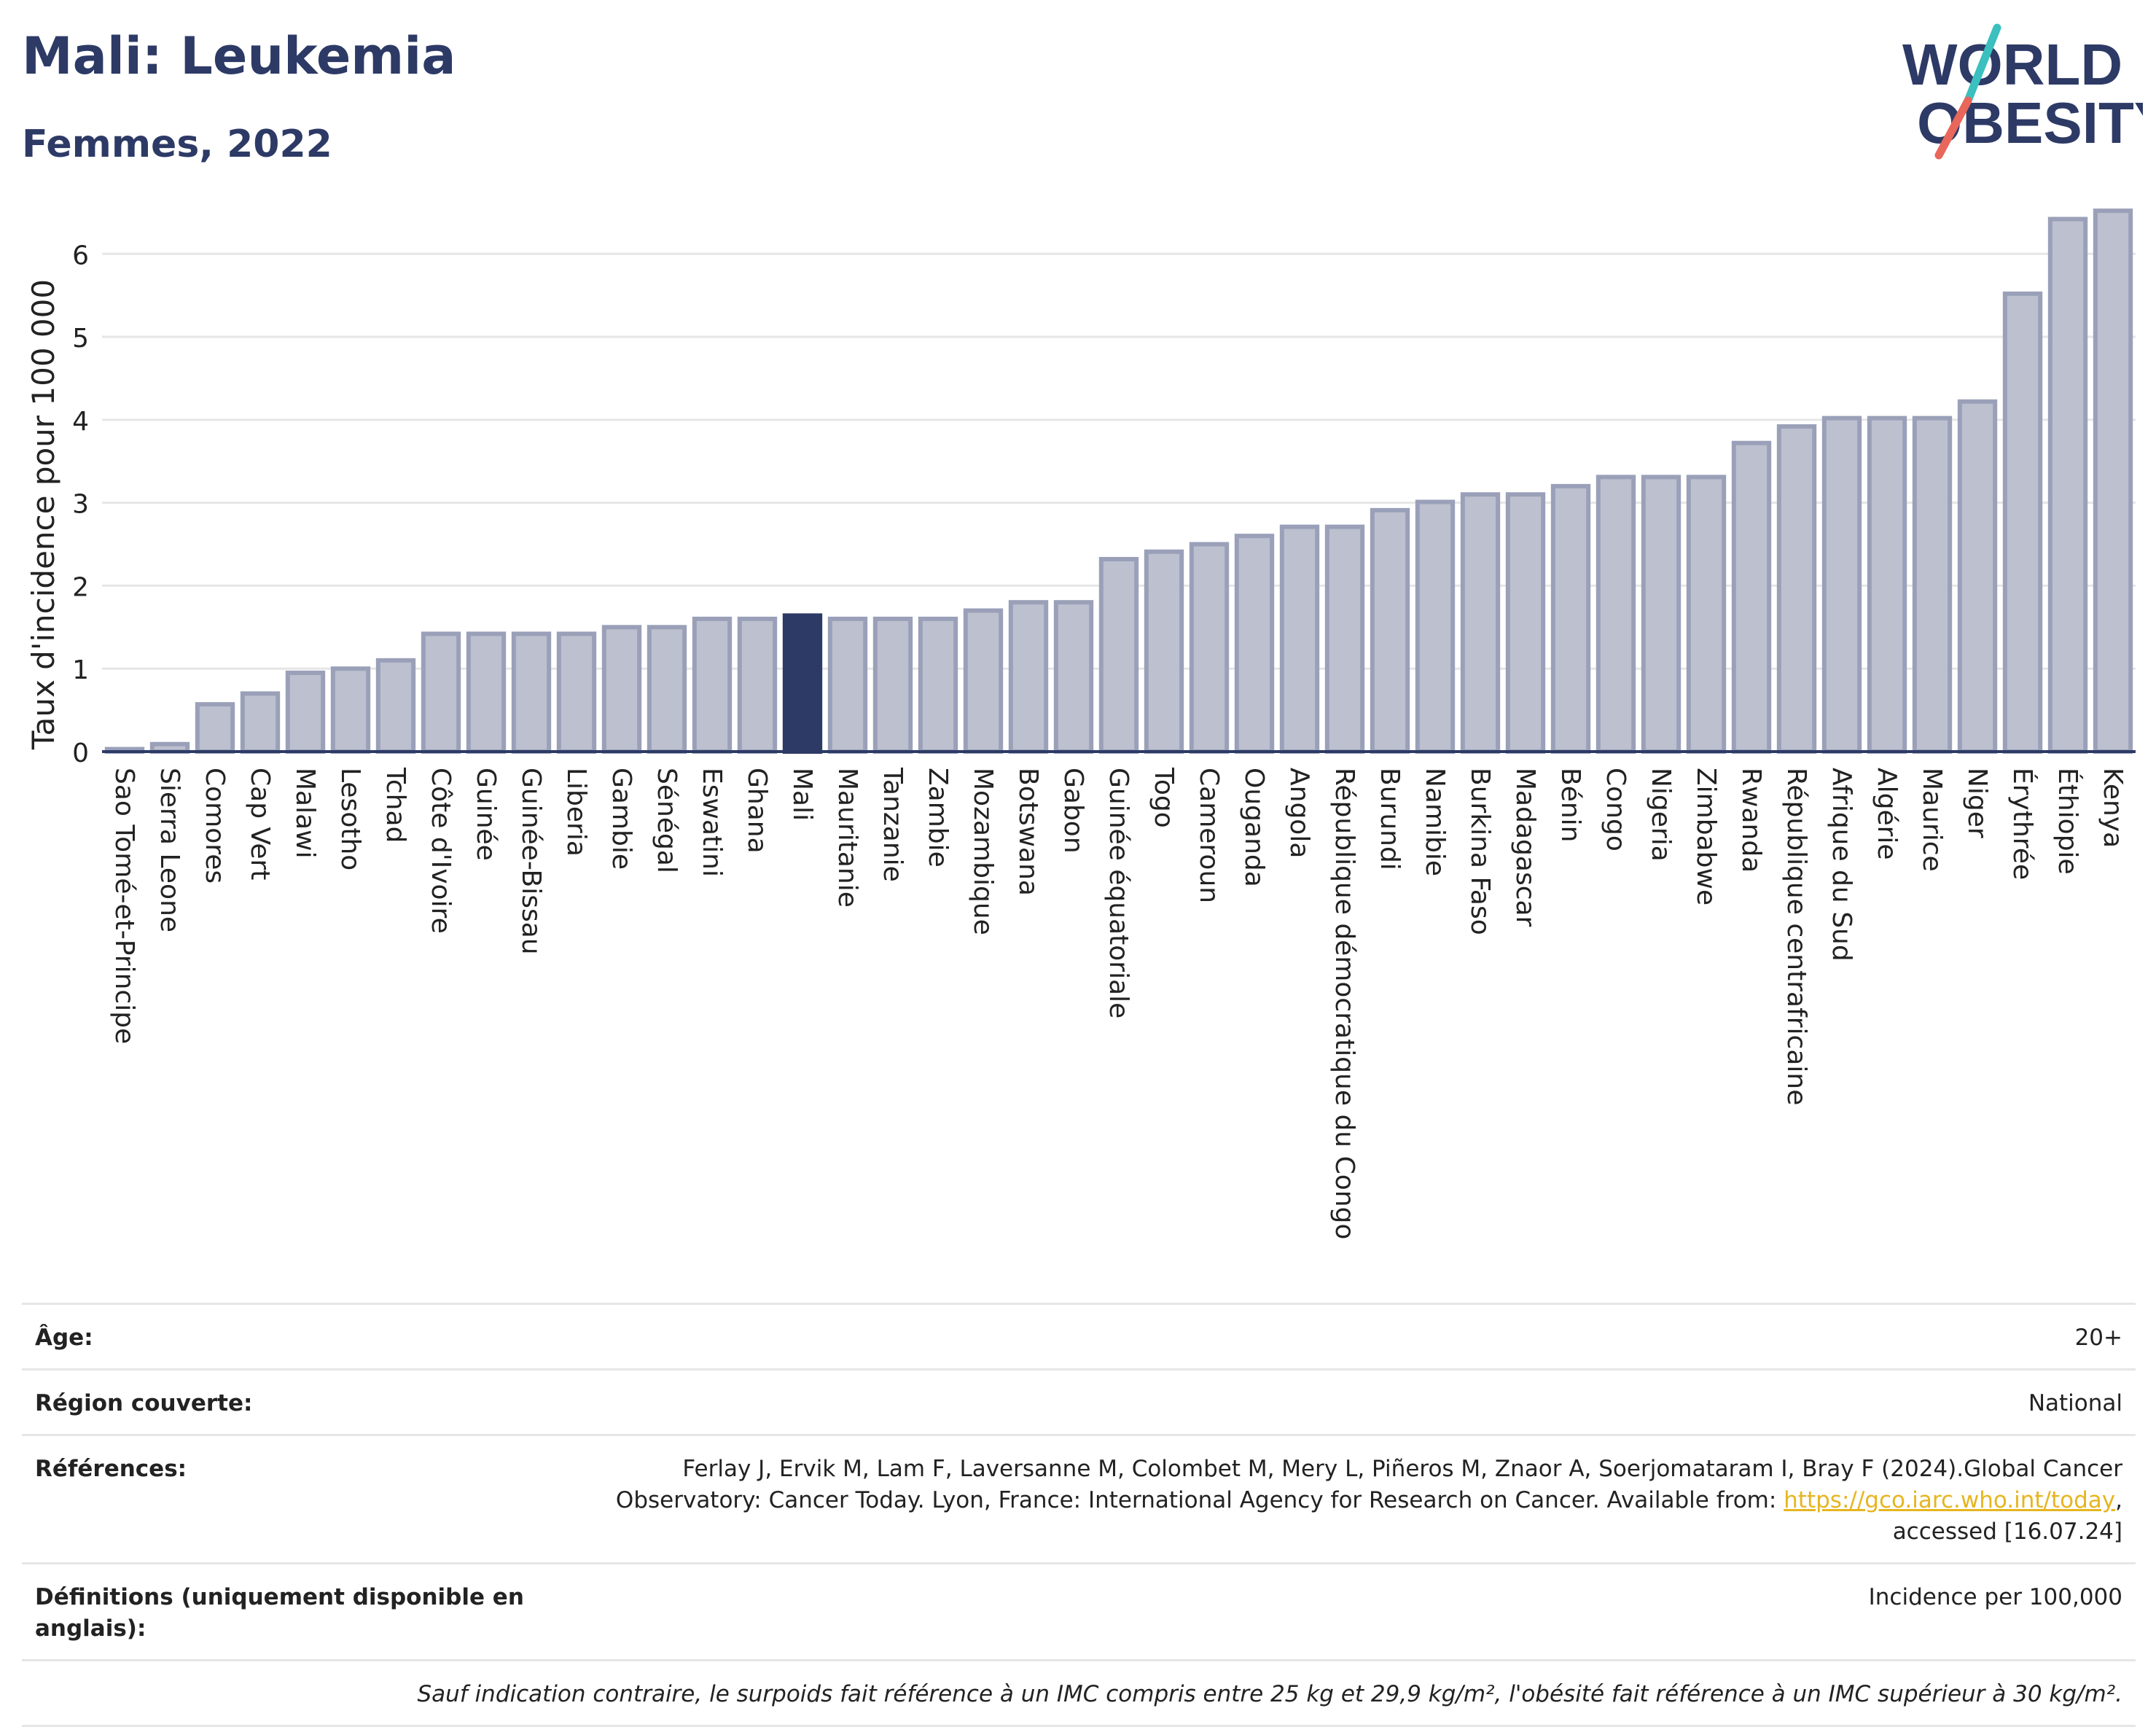 The image size is (2156, 1735). Describe the element at coordinates (847, 838) in the screenshot. I see `x-tick-label: Mauritanie` at that location.